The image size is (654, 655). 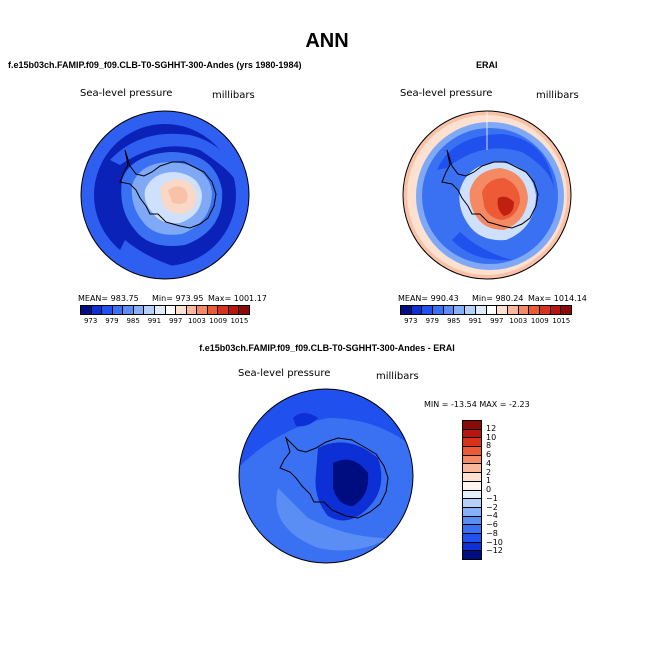 I want to click on panel3-colorbar-tick-label: −8, so click(x=492, y=533).